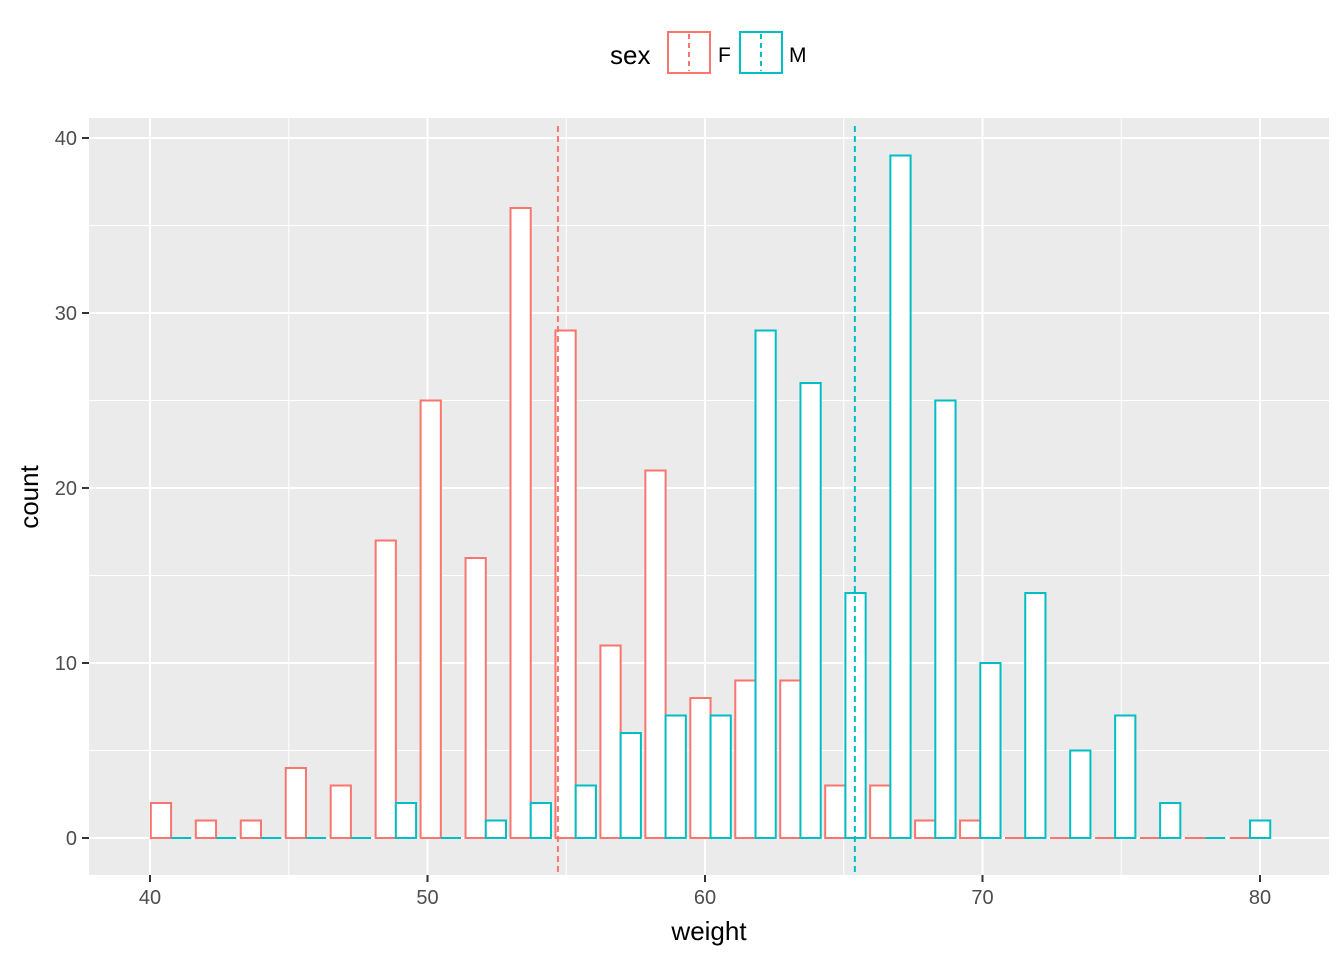  What do you see at coordinates (630, 55) in the screenshot?
I see `legend-title: sex` at bounding box center [630, 55].